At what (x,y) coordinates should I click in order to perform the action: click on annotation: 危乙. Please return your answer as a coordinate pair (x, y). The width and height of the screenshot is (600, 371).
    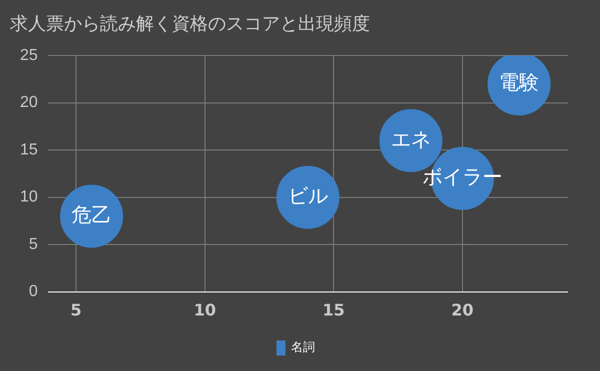
    Looking at the image, I should click on (92, 214).